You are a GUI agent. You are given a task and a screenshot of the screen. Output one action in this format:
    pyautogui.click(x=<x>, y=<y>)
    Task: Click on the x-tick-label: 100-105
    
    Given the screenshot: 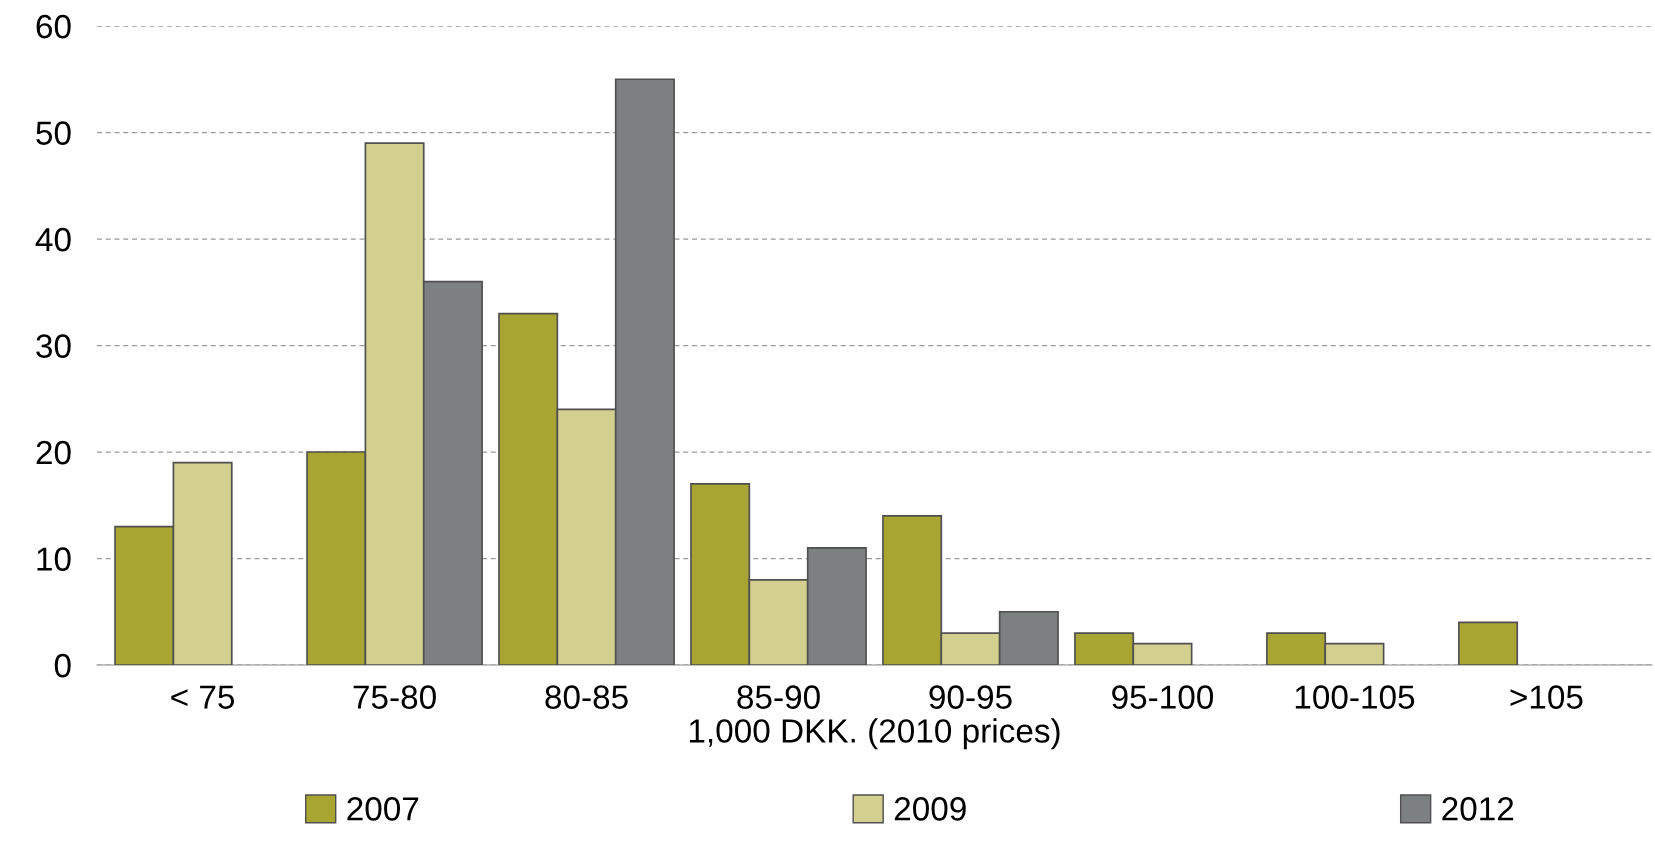 What is the action you would take?
    pyautogui.click(x=1355, y=697)
    